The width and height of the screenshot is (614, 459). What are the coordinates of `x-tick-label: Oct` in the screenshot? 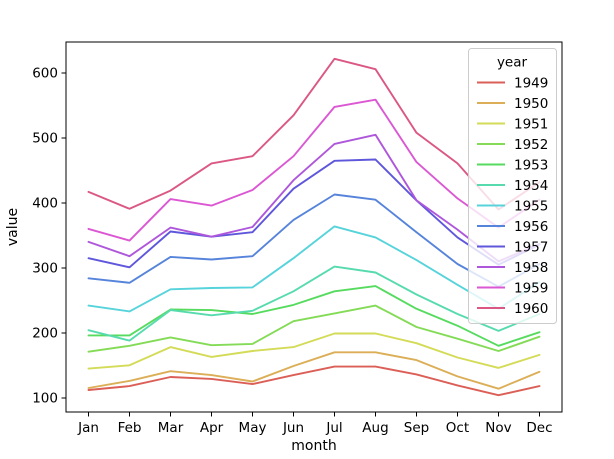 It's located at (457, 428).